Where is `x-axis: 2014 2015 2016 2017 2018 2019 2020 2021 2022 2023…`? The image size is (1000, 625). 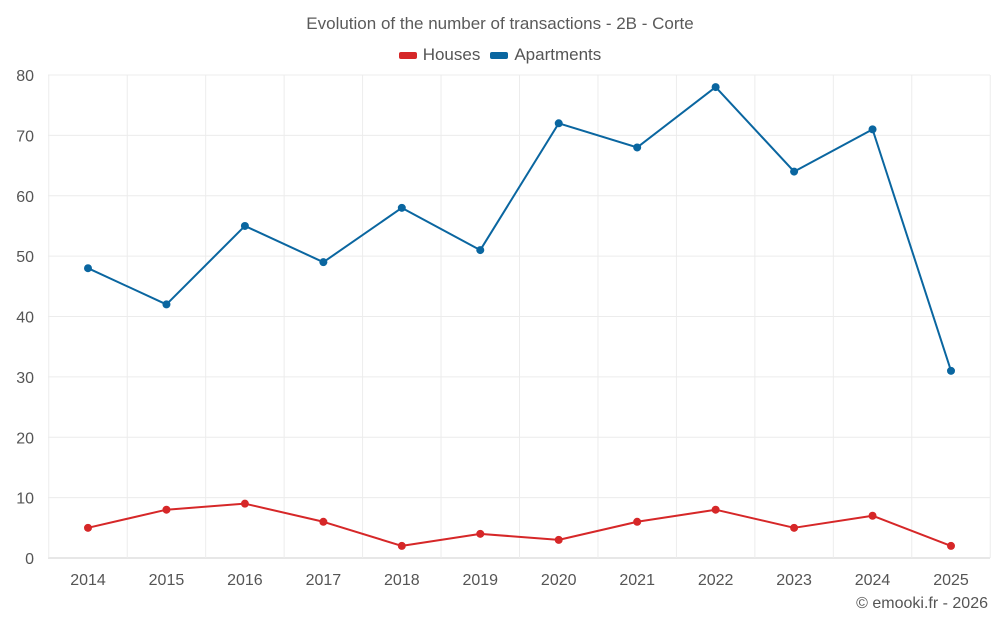 x-axis: 2014 2015 2016 2017 2018 2019 2020 2021 2022 2023… is located at coordinates (519, 580).